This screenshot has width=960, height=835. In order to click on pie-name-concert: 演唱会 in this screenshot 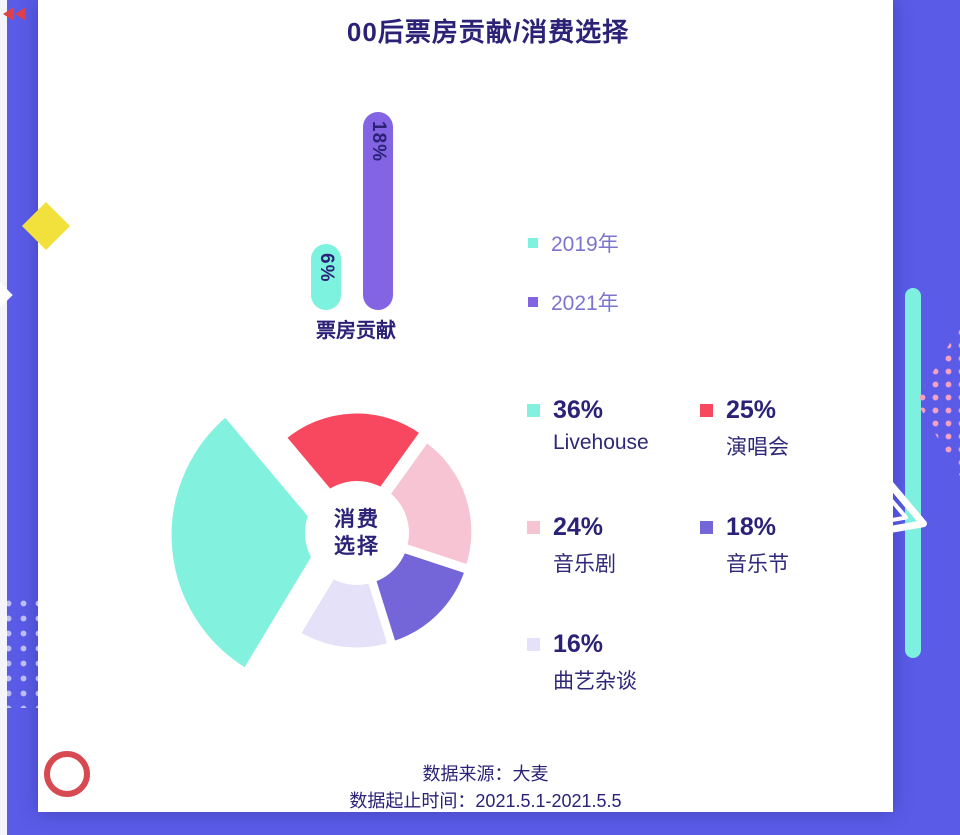, I will do `click(757, 447)`.